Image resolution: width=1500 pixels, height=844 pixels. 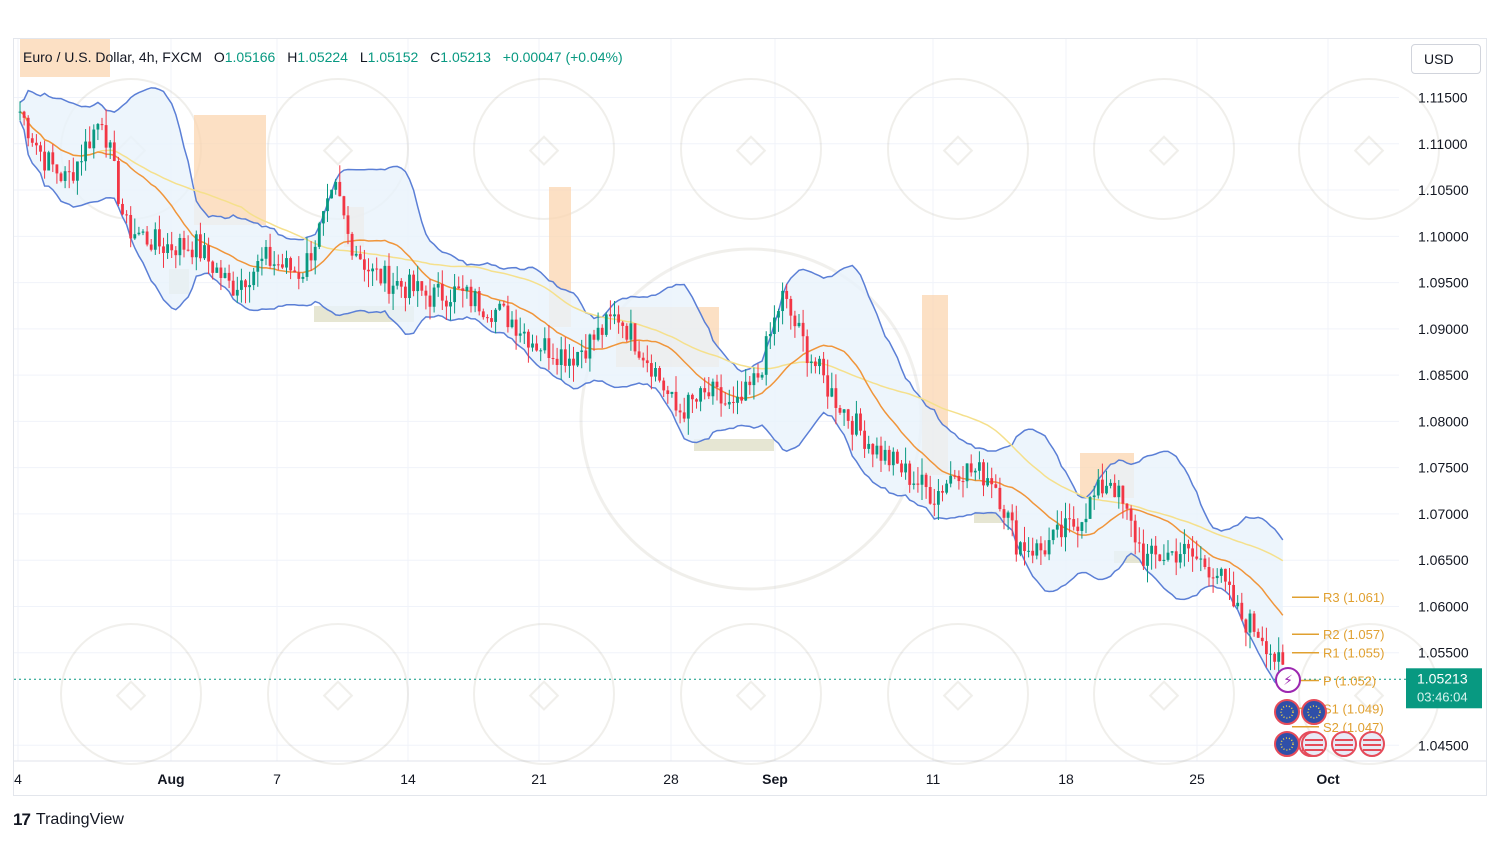 I want to click on y-tick-label: 1.09500, so click(x=1443, y=283).